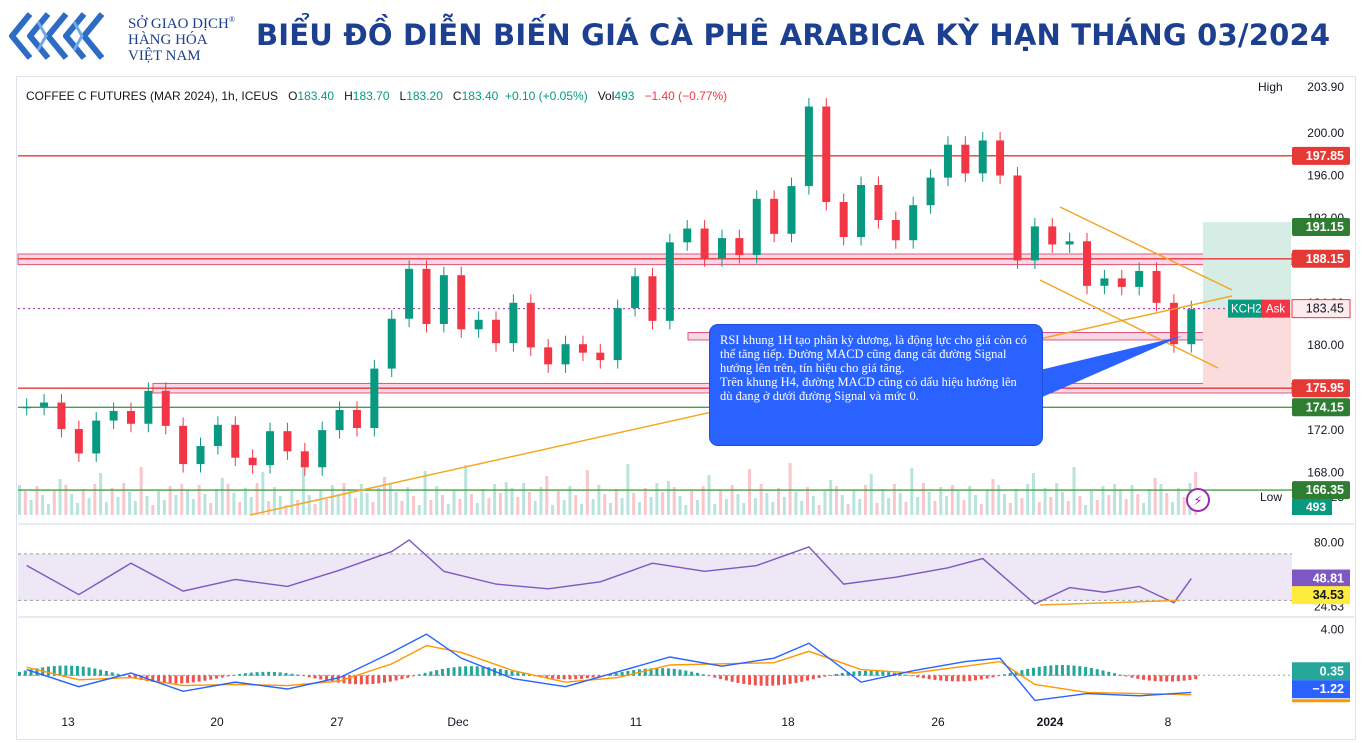 This screenshot has height=743, width=1362. I want to click on level-badge, so click(1321, 258).